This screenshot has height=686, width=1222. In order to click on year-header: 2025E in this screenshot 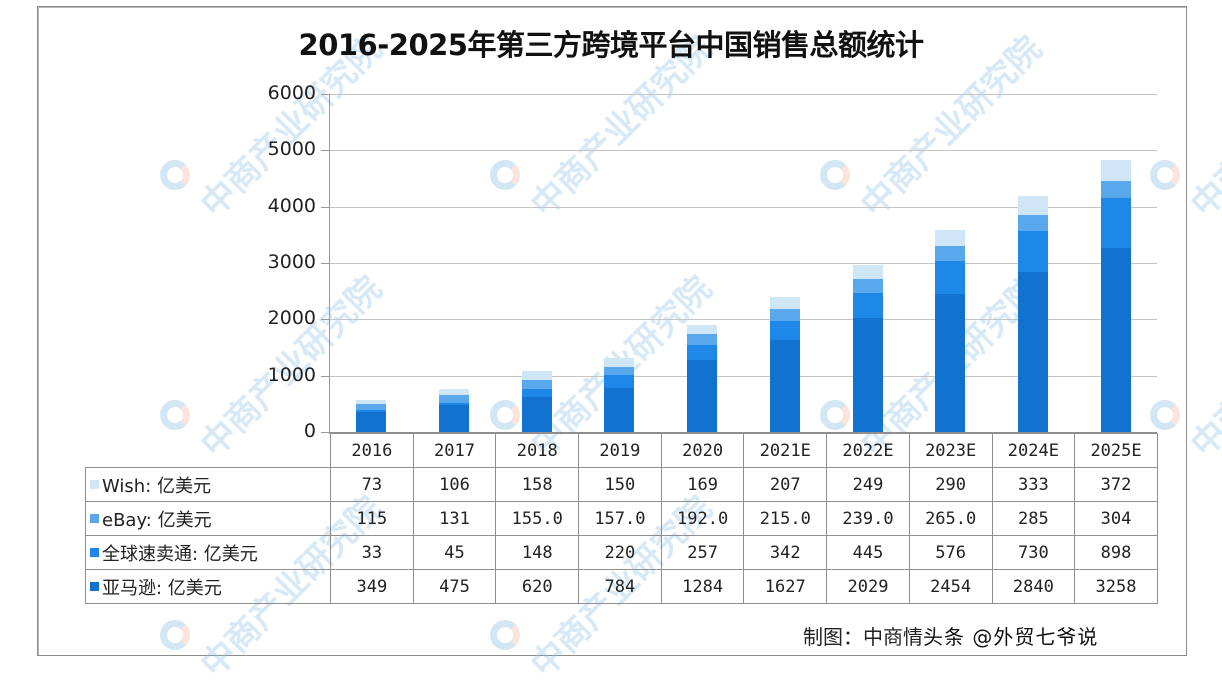, I will do `click(1116, 450)`.